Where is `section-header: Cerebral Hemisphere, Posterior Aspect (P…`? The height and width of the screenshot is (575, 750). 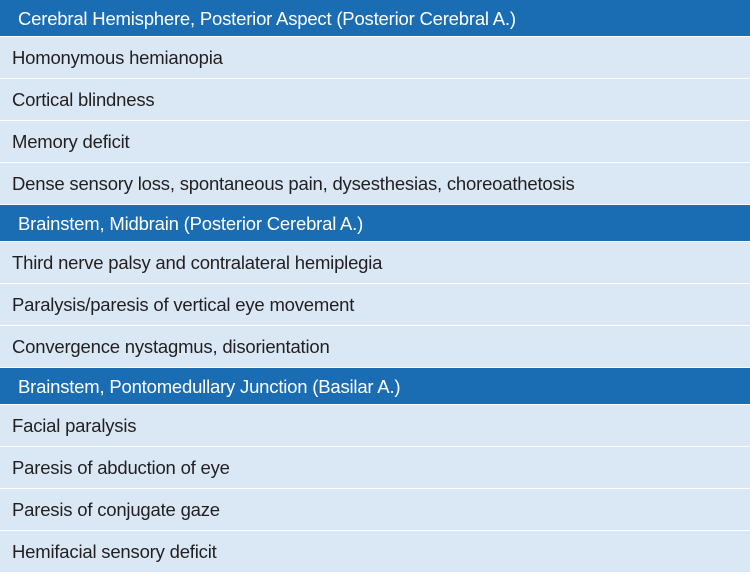
section-header: Cerebral Hemisphere, Posterior Aspect (P… is located at coordinates (375, 18).